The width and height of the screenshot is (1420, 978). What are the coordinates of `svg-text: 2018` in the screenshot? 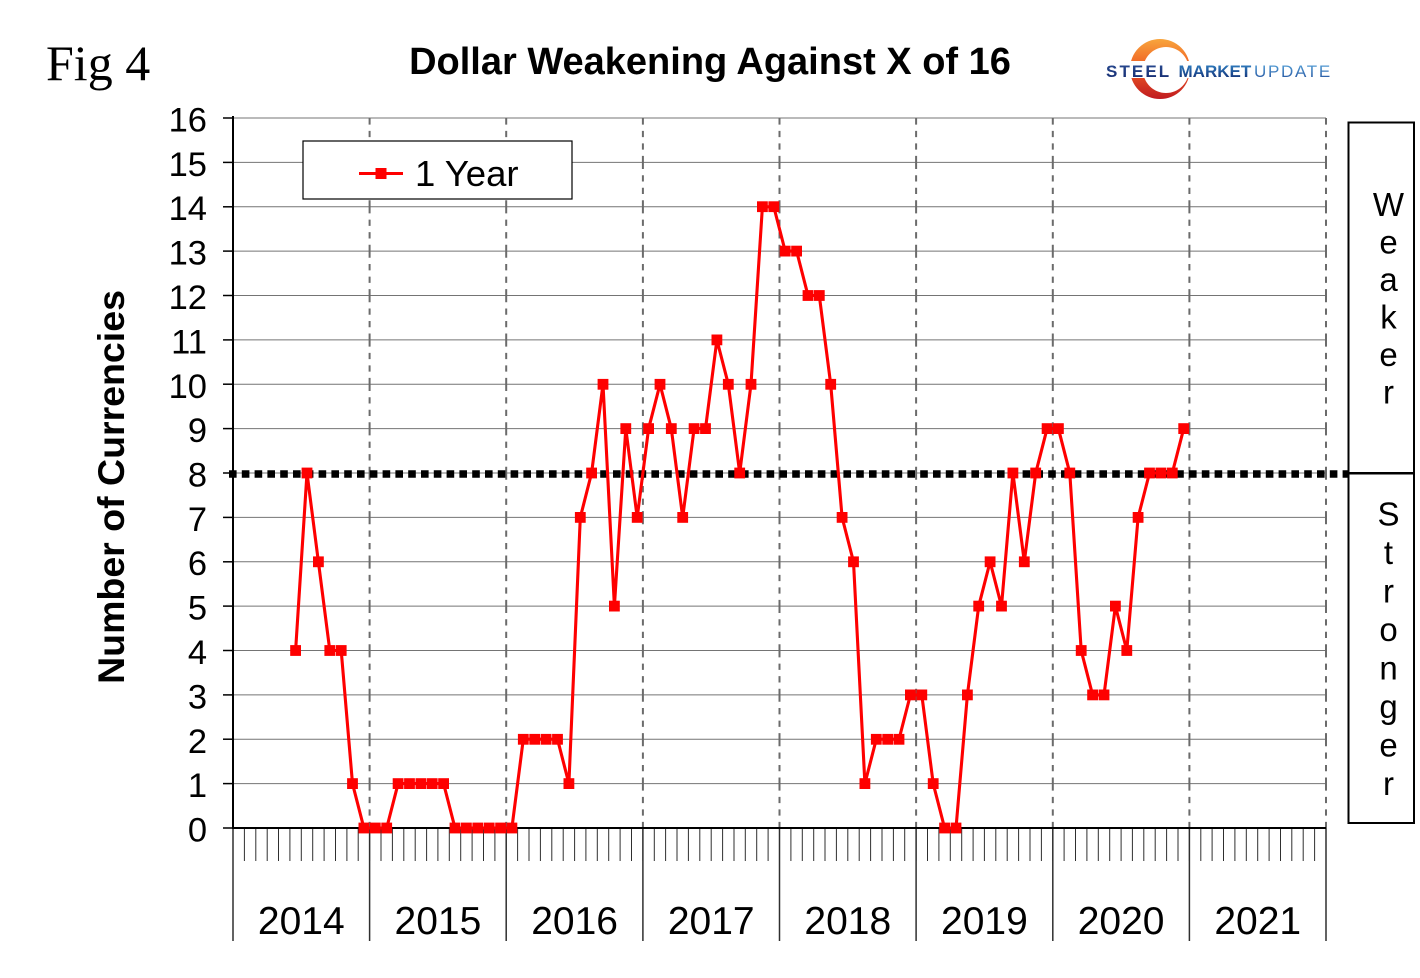 It's located at (847, 921).